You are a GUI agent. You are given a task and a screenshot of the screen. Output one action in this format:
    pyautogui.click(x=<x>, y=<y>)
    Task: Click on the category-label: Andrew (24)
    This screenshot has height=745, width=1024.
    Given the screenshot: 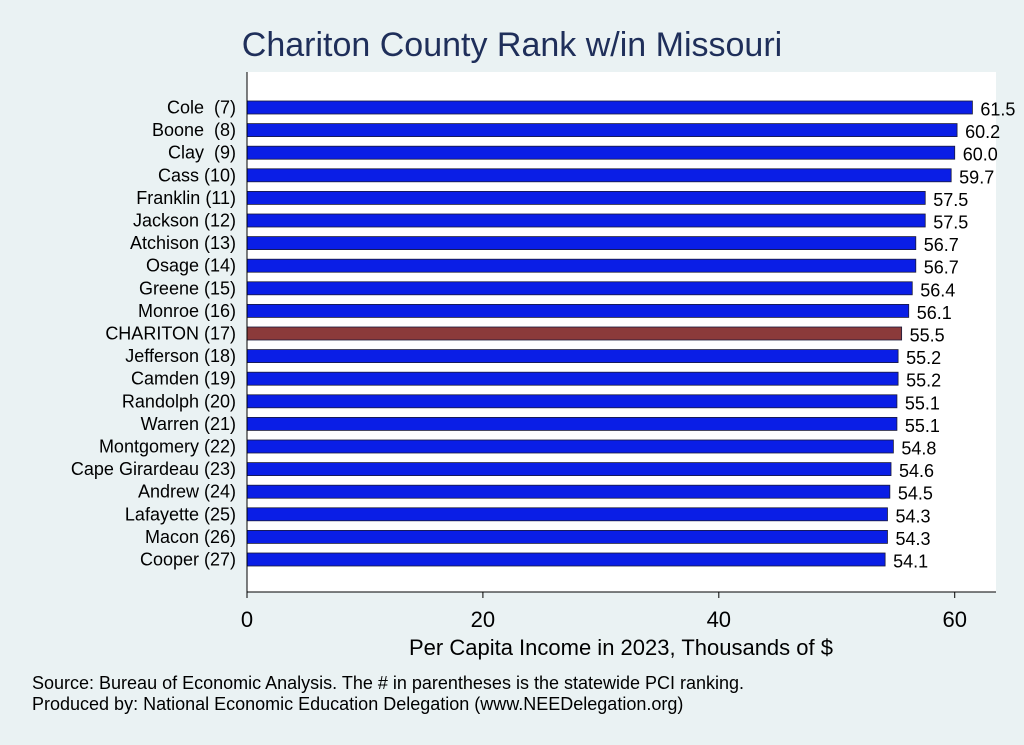 What is the action you would take?
    pyautogui.click(x=187, y=492)
    